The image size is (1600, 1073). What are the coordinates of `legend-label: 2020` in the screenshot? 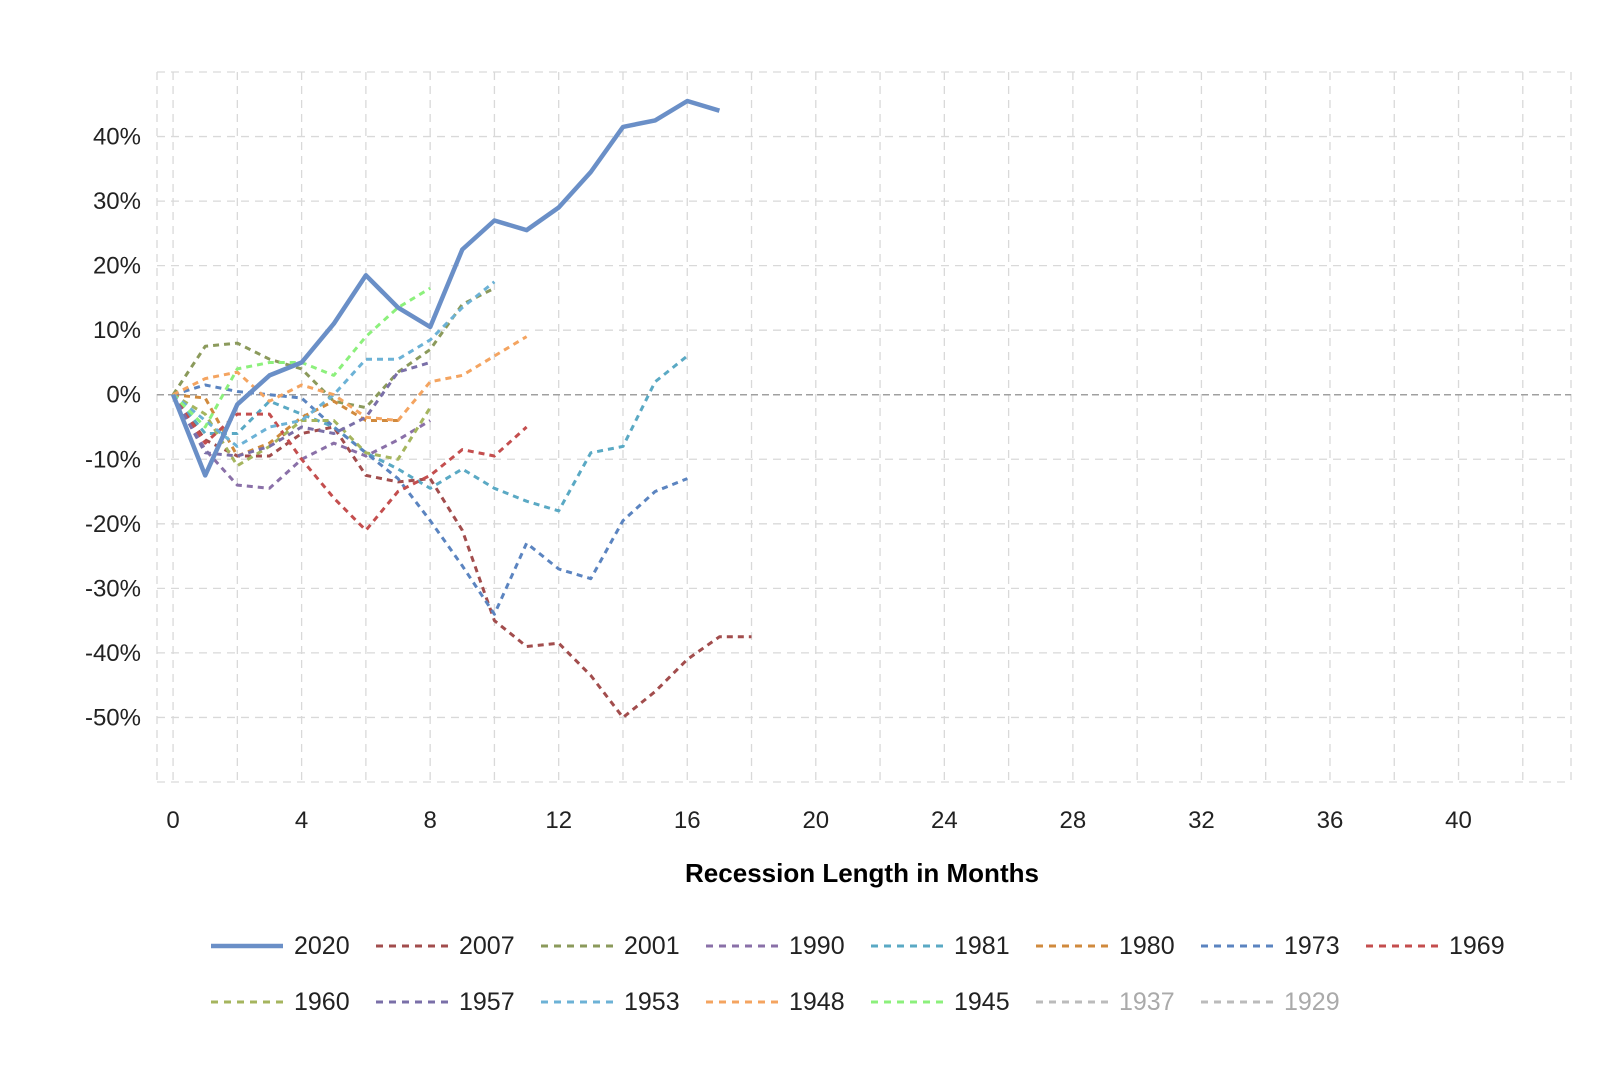 It's located at (322, 946).